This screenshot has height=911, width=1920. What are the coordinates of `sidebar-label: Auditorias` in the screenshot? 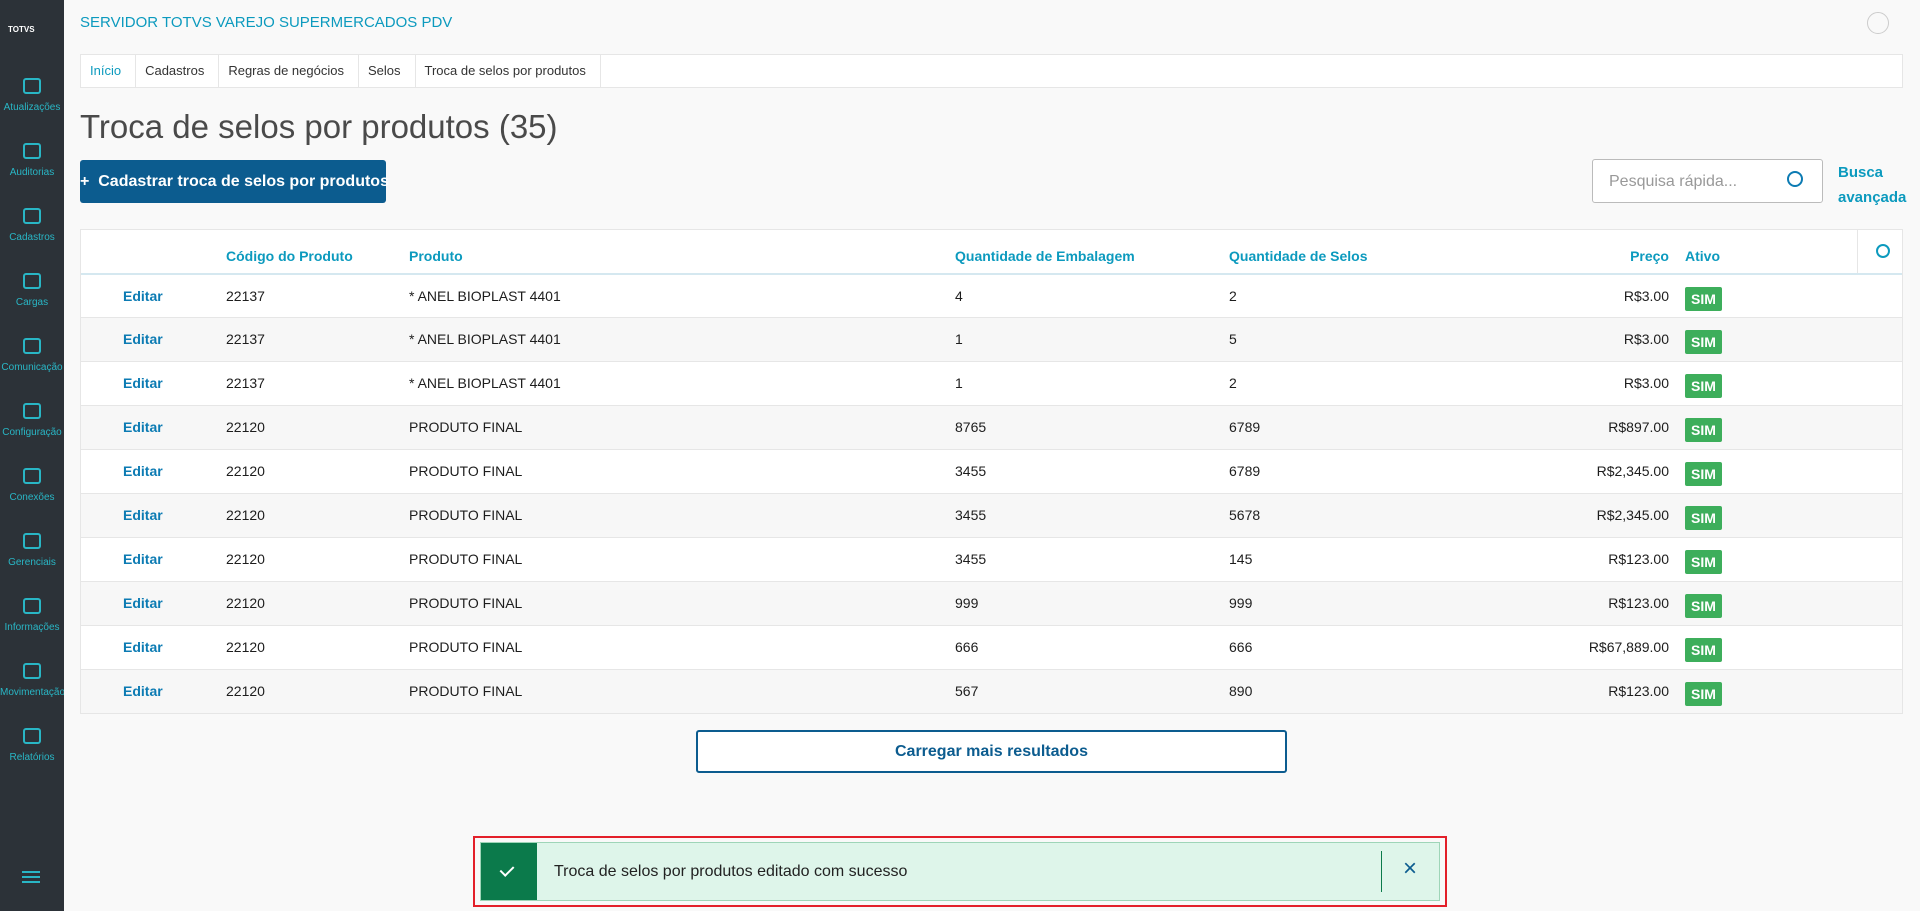 It's located at (32, 172).